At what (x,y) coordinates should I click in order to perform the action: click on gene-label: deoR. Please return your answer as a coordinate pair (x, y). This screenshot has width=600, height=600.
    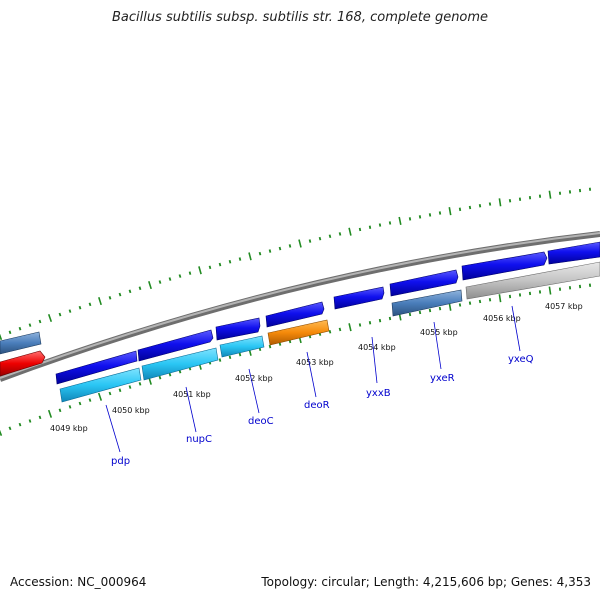
    Looking at the image, I should click on (317, 405).